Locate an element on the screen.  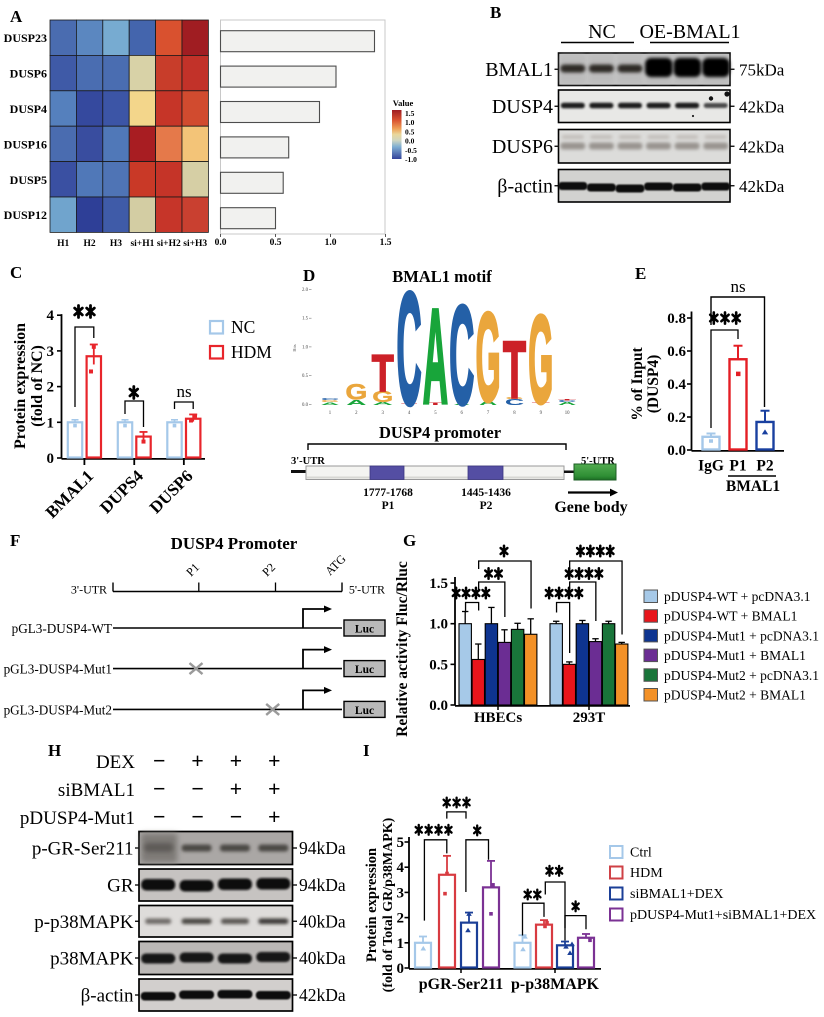
svg-text: IgG is located at coordinates (711, 466).